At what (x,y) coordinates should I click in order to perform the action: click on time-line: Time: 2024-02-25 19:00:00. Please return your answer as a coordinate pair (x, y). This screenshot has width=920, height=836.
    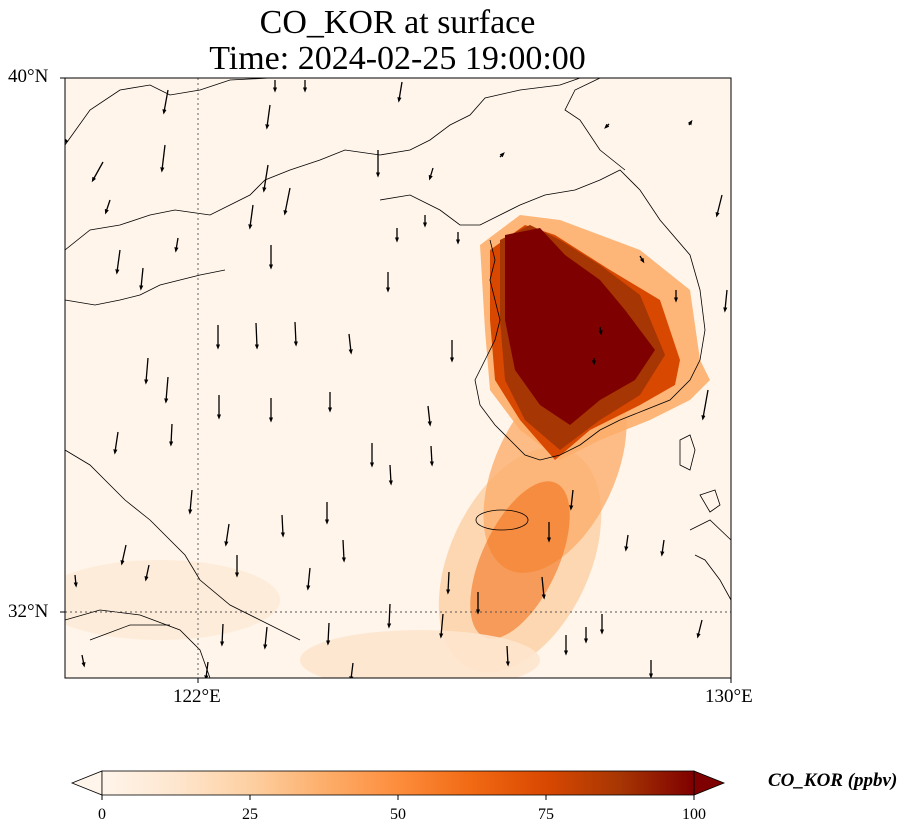
    Looking at the image, I should click on (397, 58).